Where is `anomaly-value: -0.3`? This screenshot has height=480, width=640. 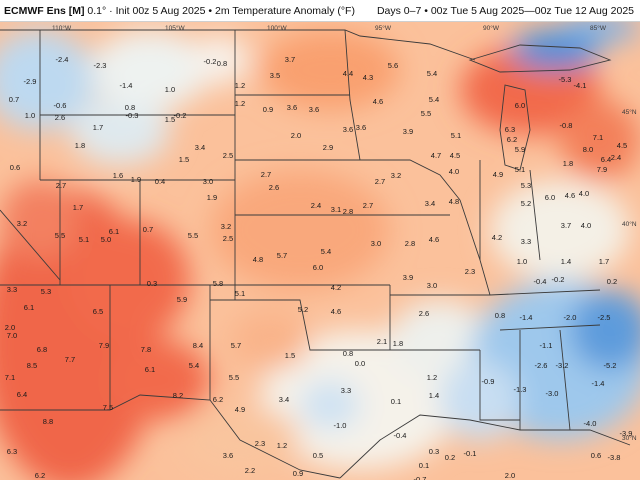 anomaly-value: -0.3 is located at coordinates (132, 115).